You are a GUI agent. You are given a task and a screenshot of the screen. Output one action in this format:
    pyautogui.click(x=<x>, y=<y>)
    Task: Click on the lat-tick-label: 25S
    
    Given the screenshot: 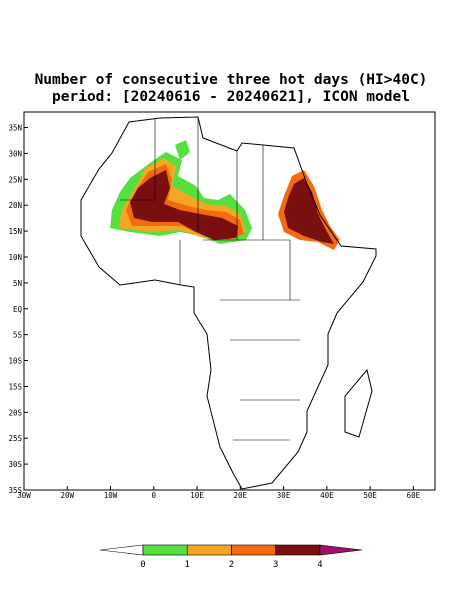 What is the action you would take?
    pyautogui.click(x=15, y=438)
    